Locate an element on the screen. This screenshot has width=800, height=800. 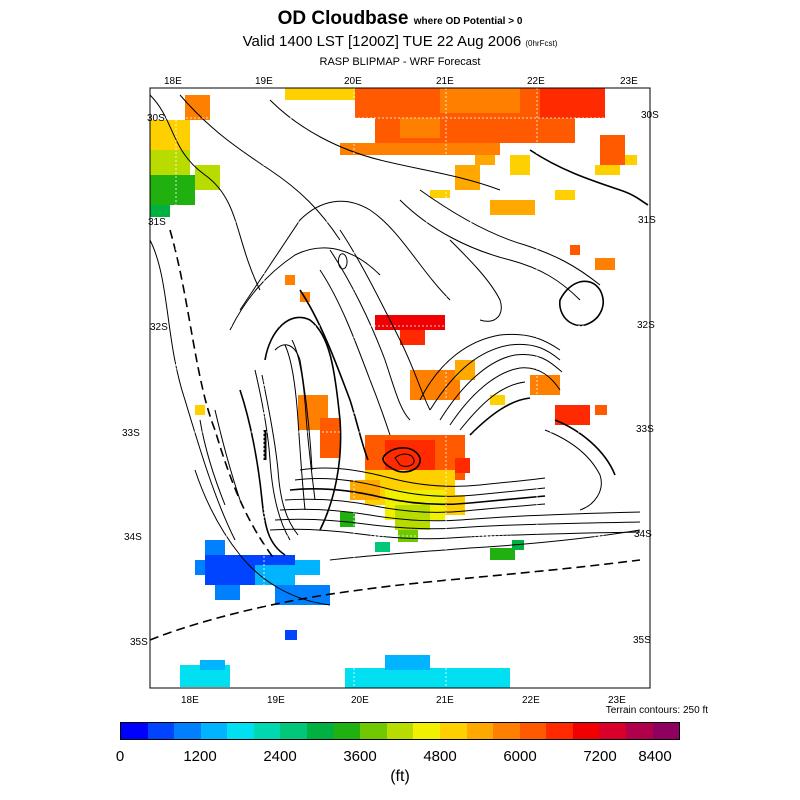
colorbar-tick-label: 2400 is located at coordinates (280, 756).